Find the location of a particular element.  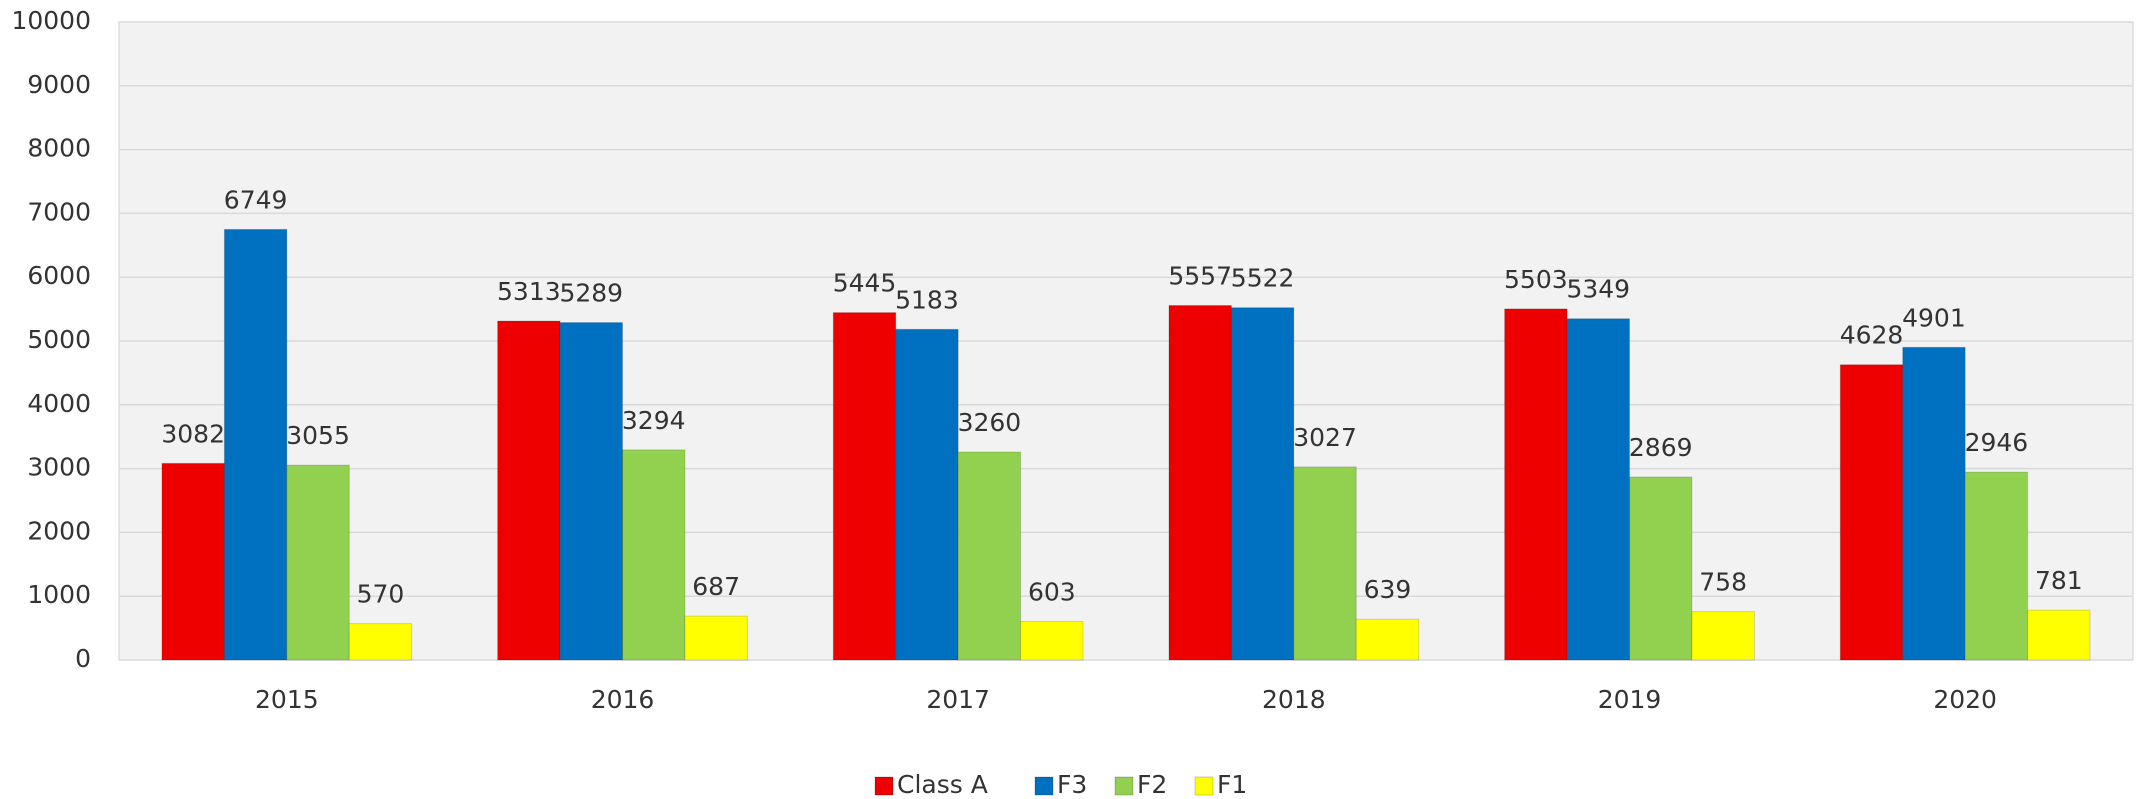

y-tick-label: 8000 is located at coordinates (59, 148).